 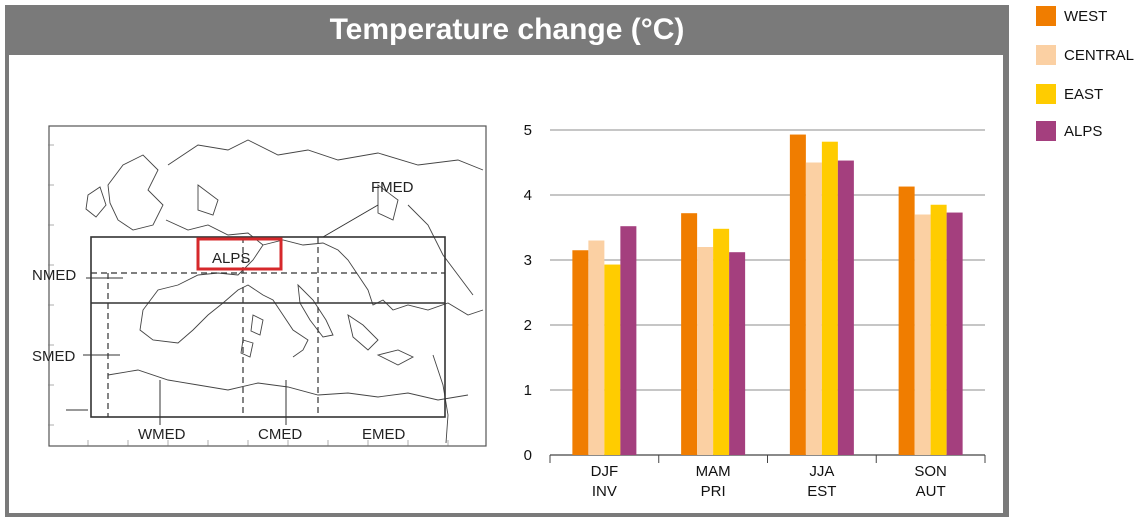 What do you see at coordinates (930, 471) in the screenshot?
I see `x-tick-label: SON` at bounding box center [930, 471].